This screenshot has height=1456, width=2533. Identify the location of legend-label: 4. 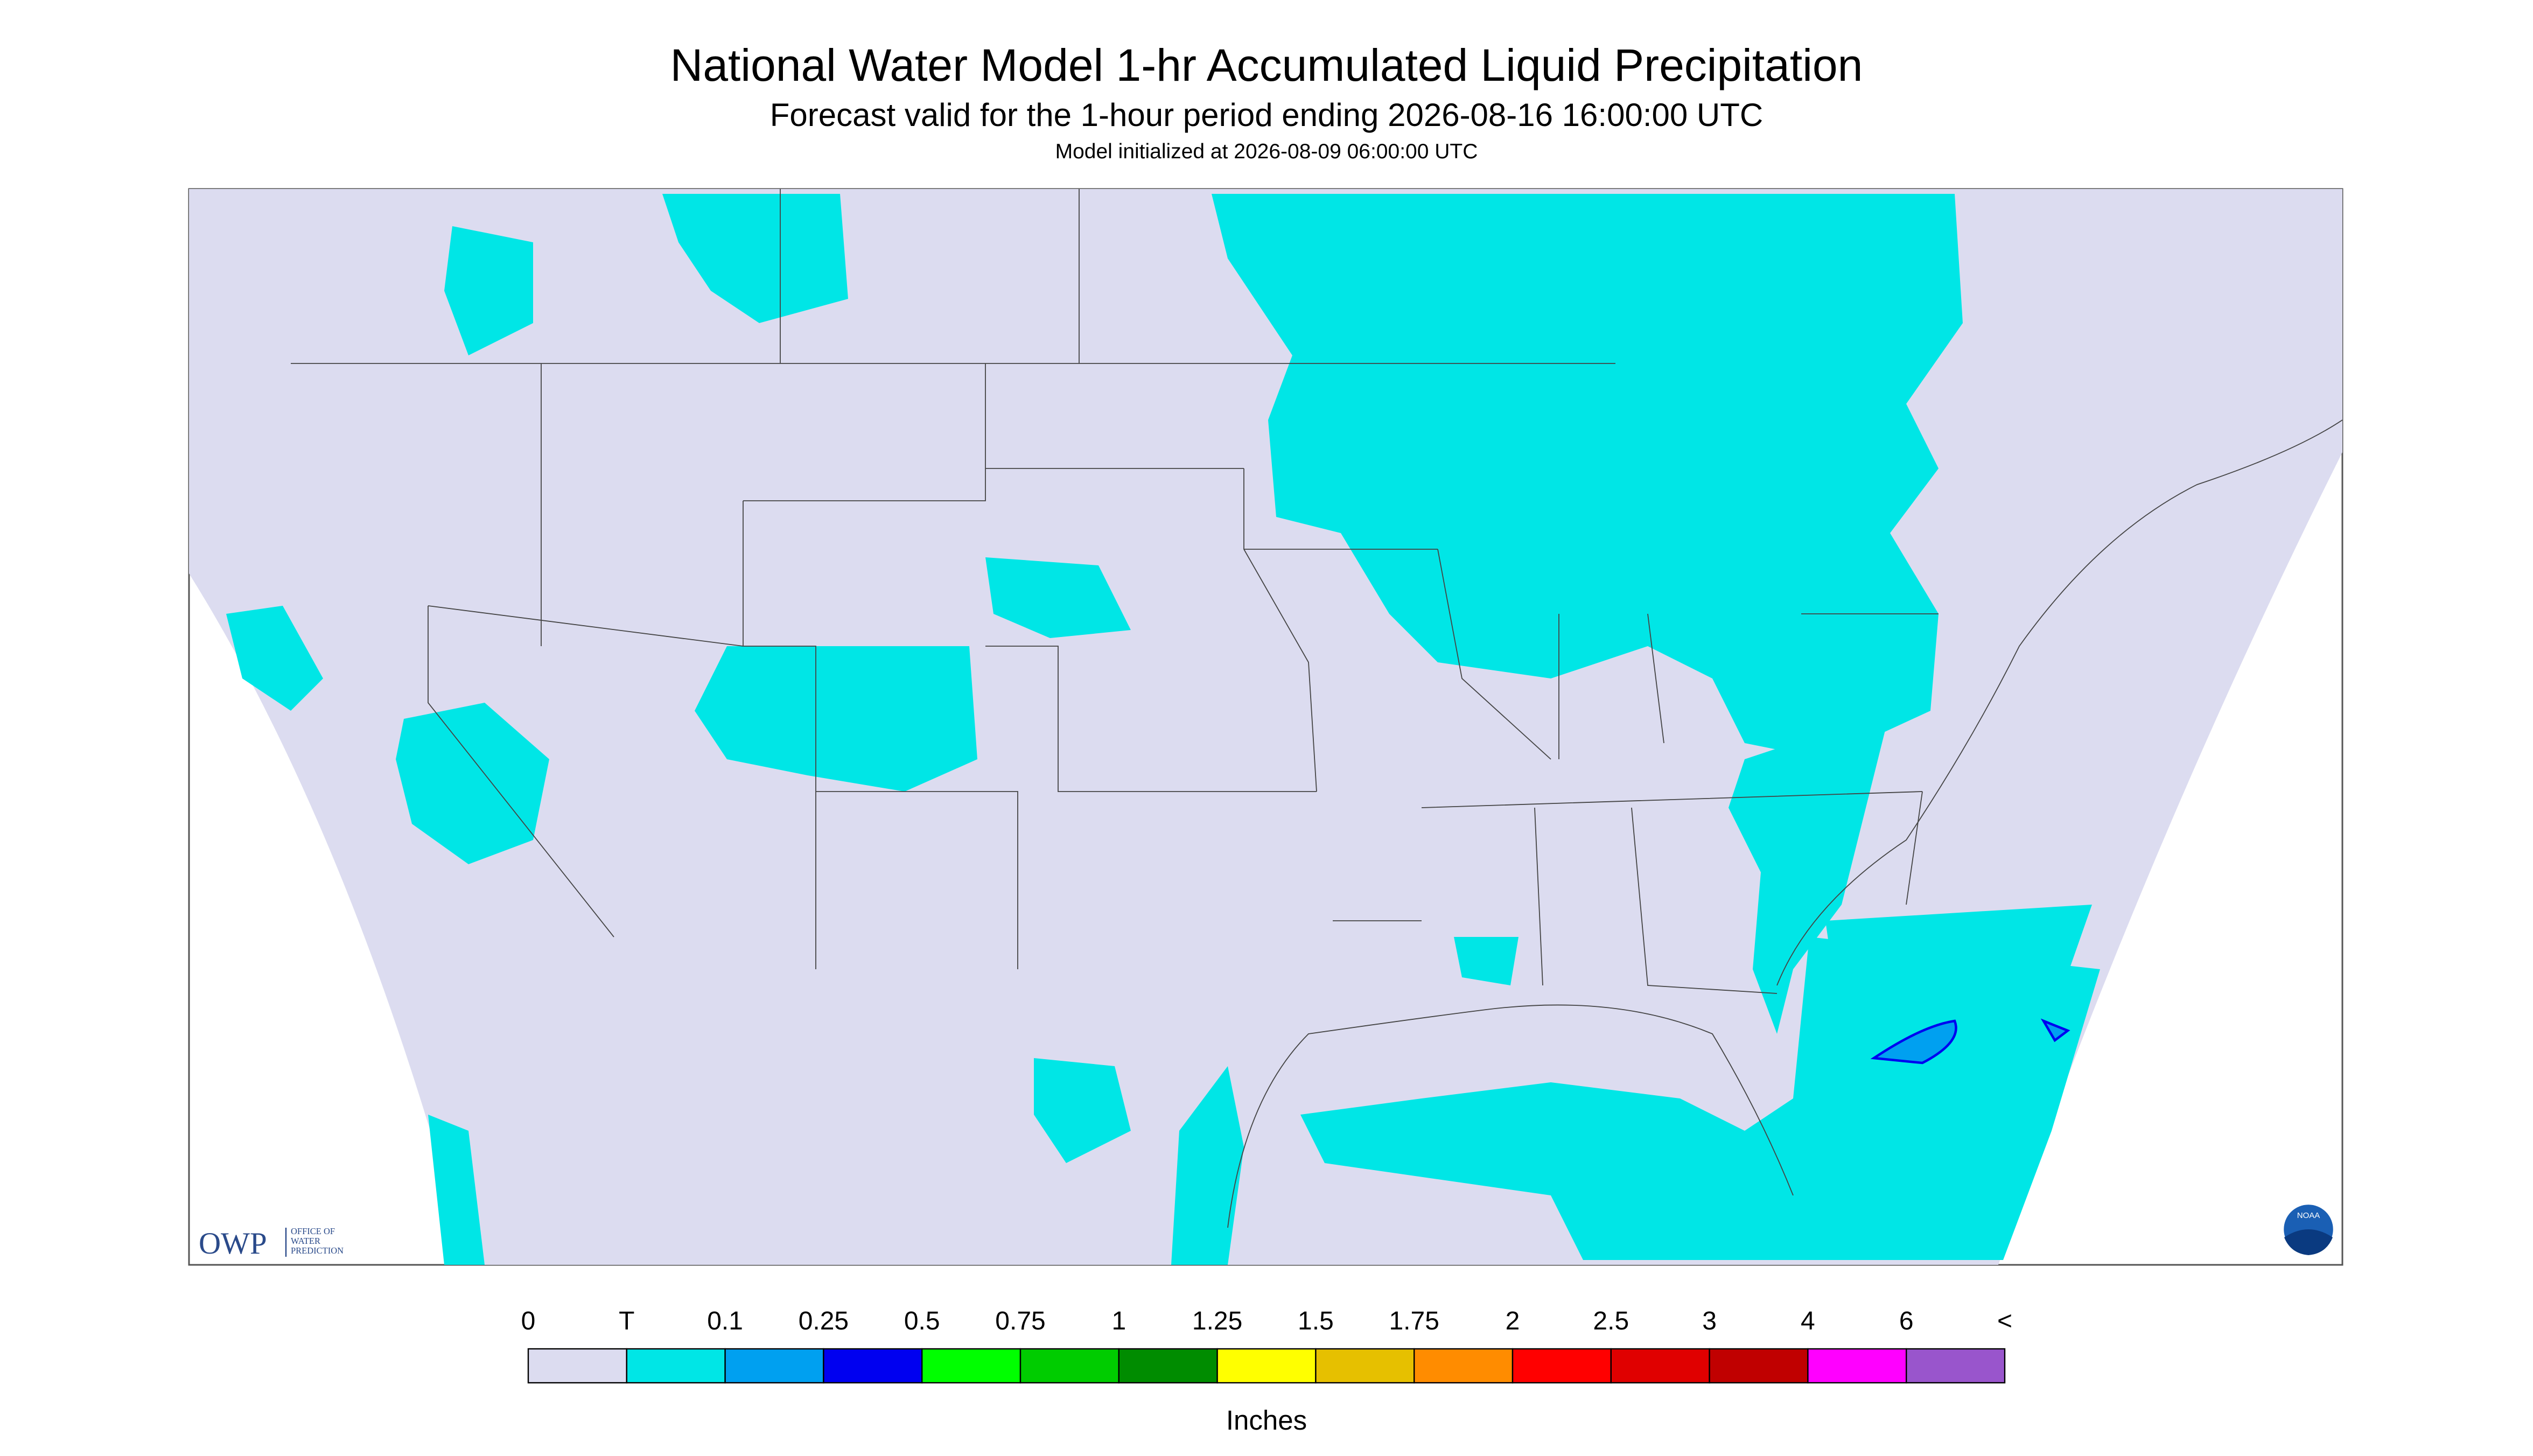
(1808, 1321).